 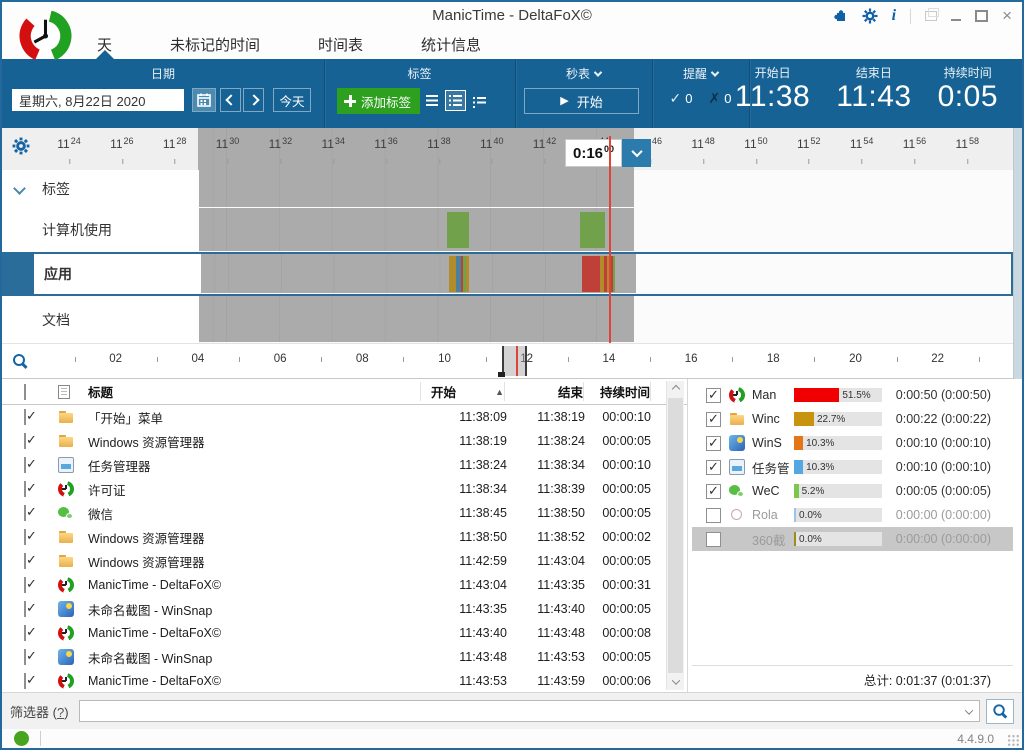 What do you see at coordinates (514, 361) in the screenshot?
I see `overview-selection-range` at bounding box center [514, 361].